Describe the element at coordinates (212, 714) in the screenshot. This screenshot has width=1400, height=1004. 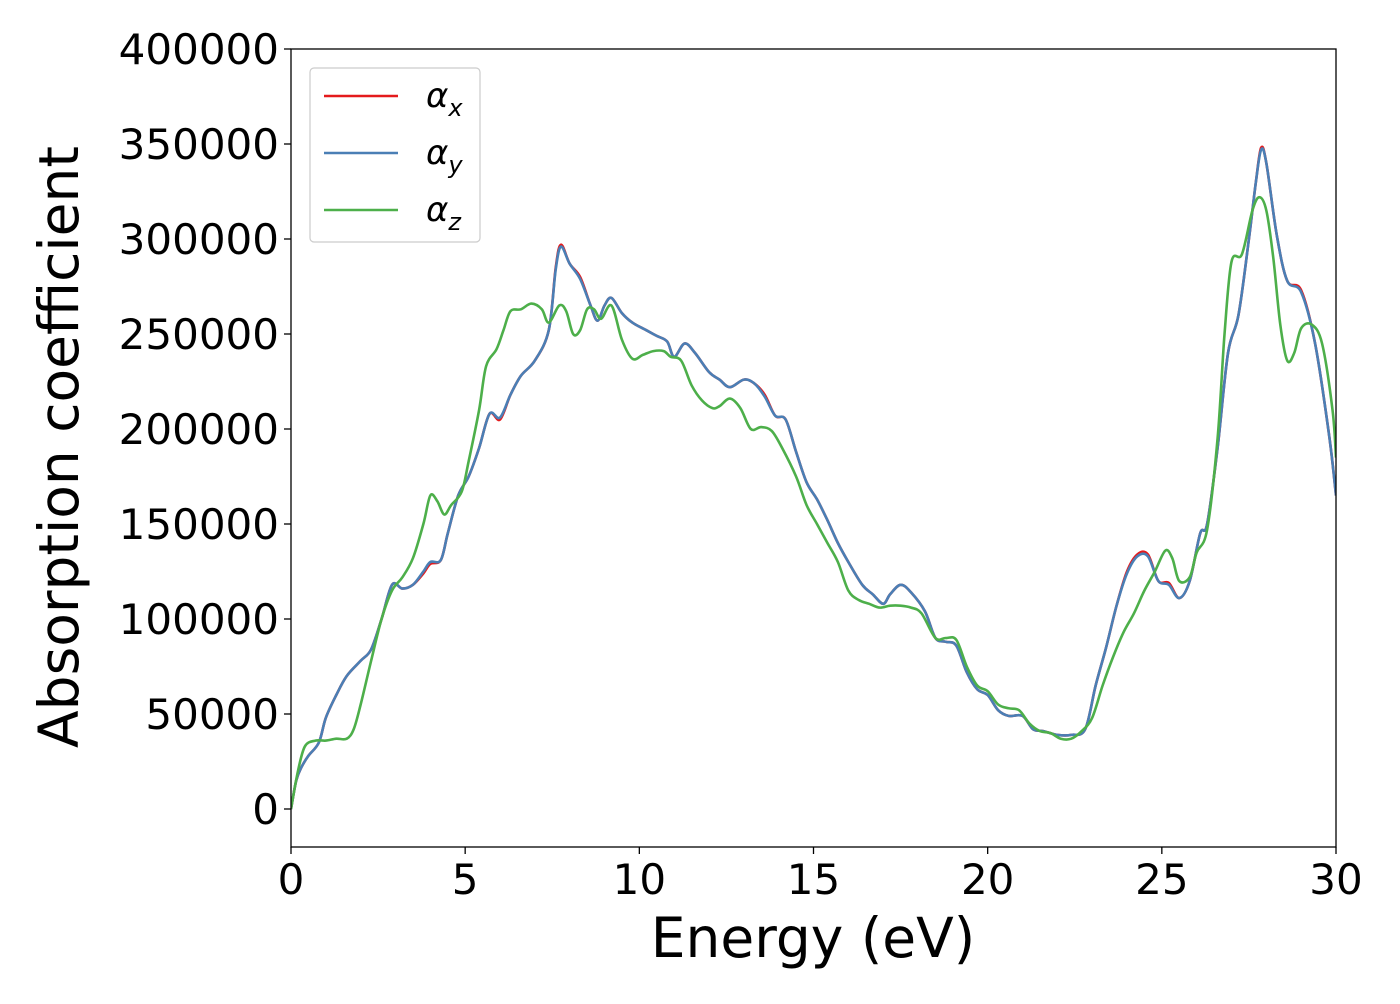
I see `y-tick-label: 50000` at that location.